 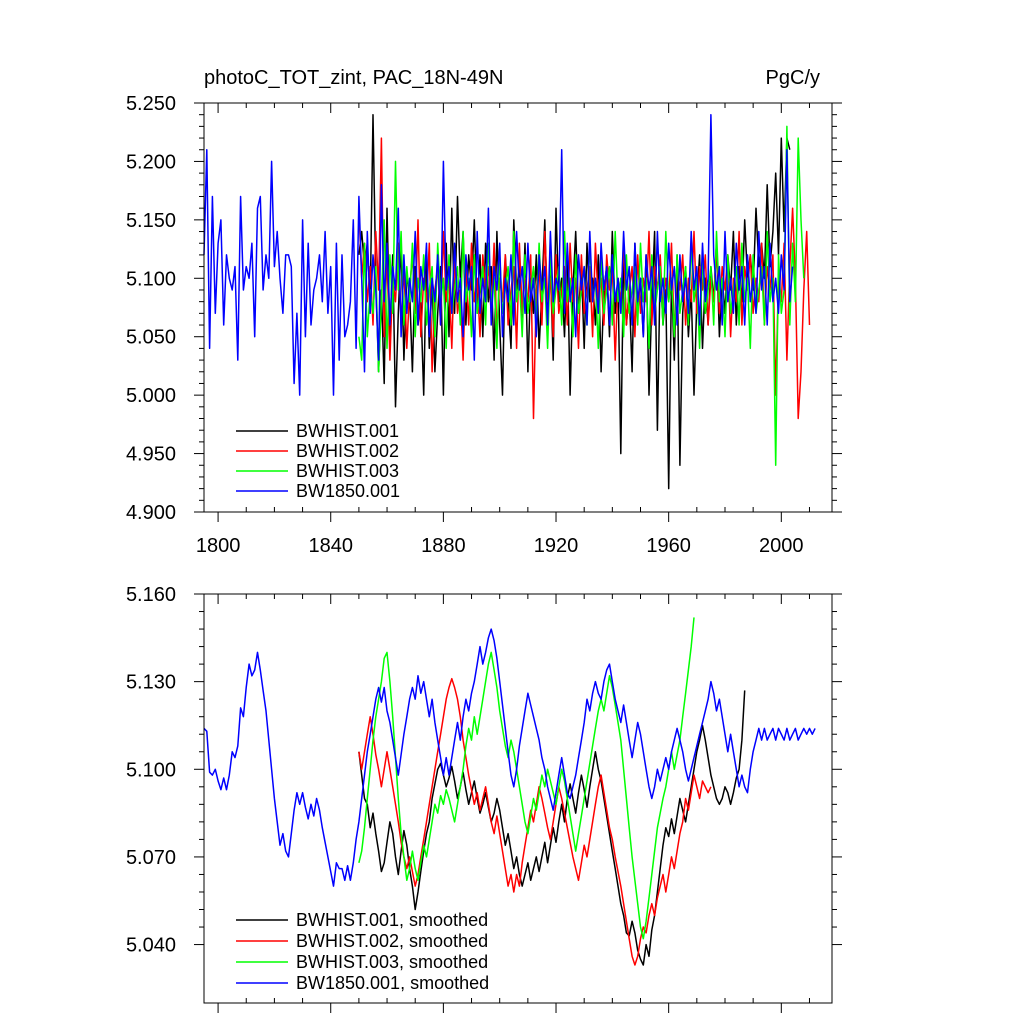 I want to click on legend-label-bw1850-001: BW1850.001, so click(x=348, y=491).